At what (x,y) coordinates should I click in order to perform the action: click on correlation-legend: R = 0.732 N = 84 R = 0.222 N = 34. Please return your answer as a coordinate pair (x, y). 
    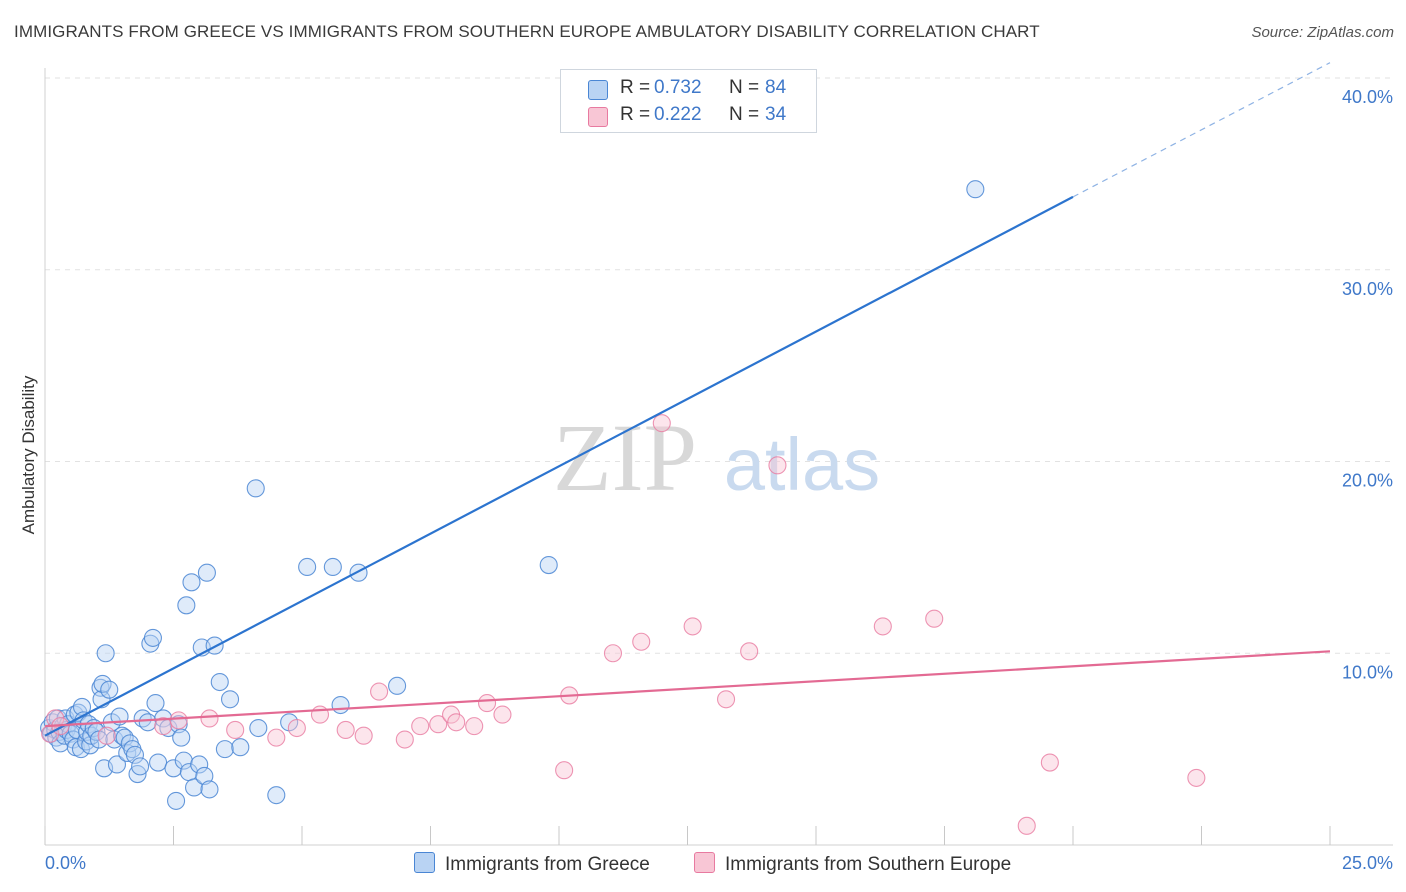
    Looking at the image, I should click on (688, 101).